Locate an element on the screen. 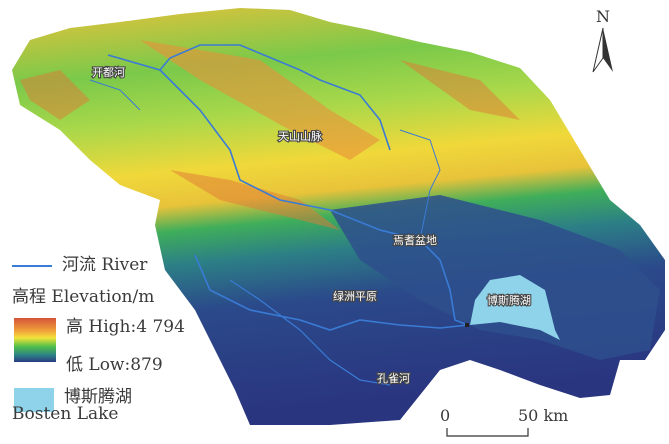  scale-end: 50 km is located at coordinates (543, 415).